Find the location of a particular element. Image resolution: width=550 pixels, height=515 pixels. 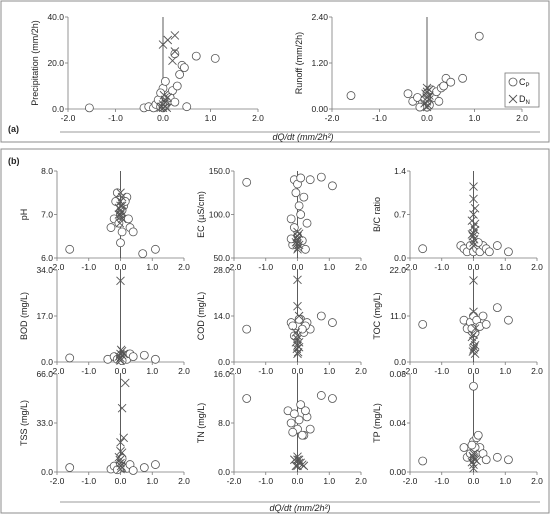

tp-ylabel: TP (mg/L) is located at coordinates (377, 423).